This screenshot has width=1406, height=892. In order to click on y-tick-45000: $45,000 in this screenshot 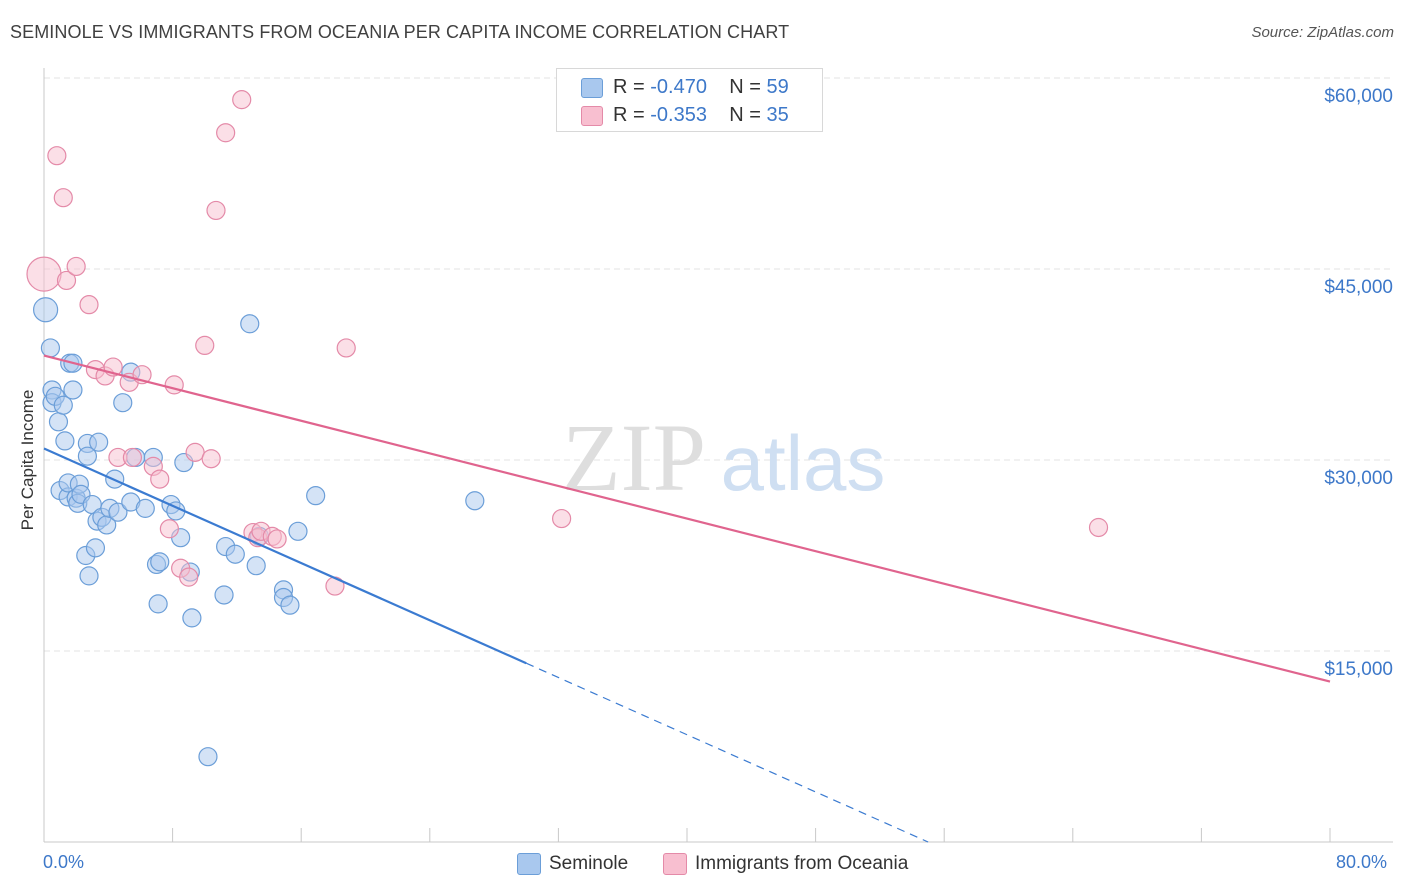, I will do `click(1358, 287)`.